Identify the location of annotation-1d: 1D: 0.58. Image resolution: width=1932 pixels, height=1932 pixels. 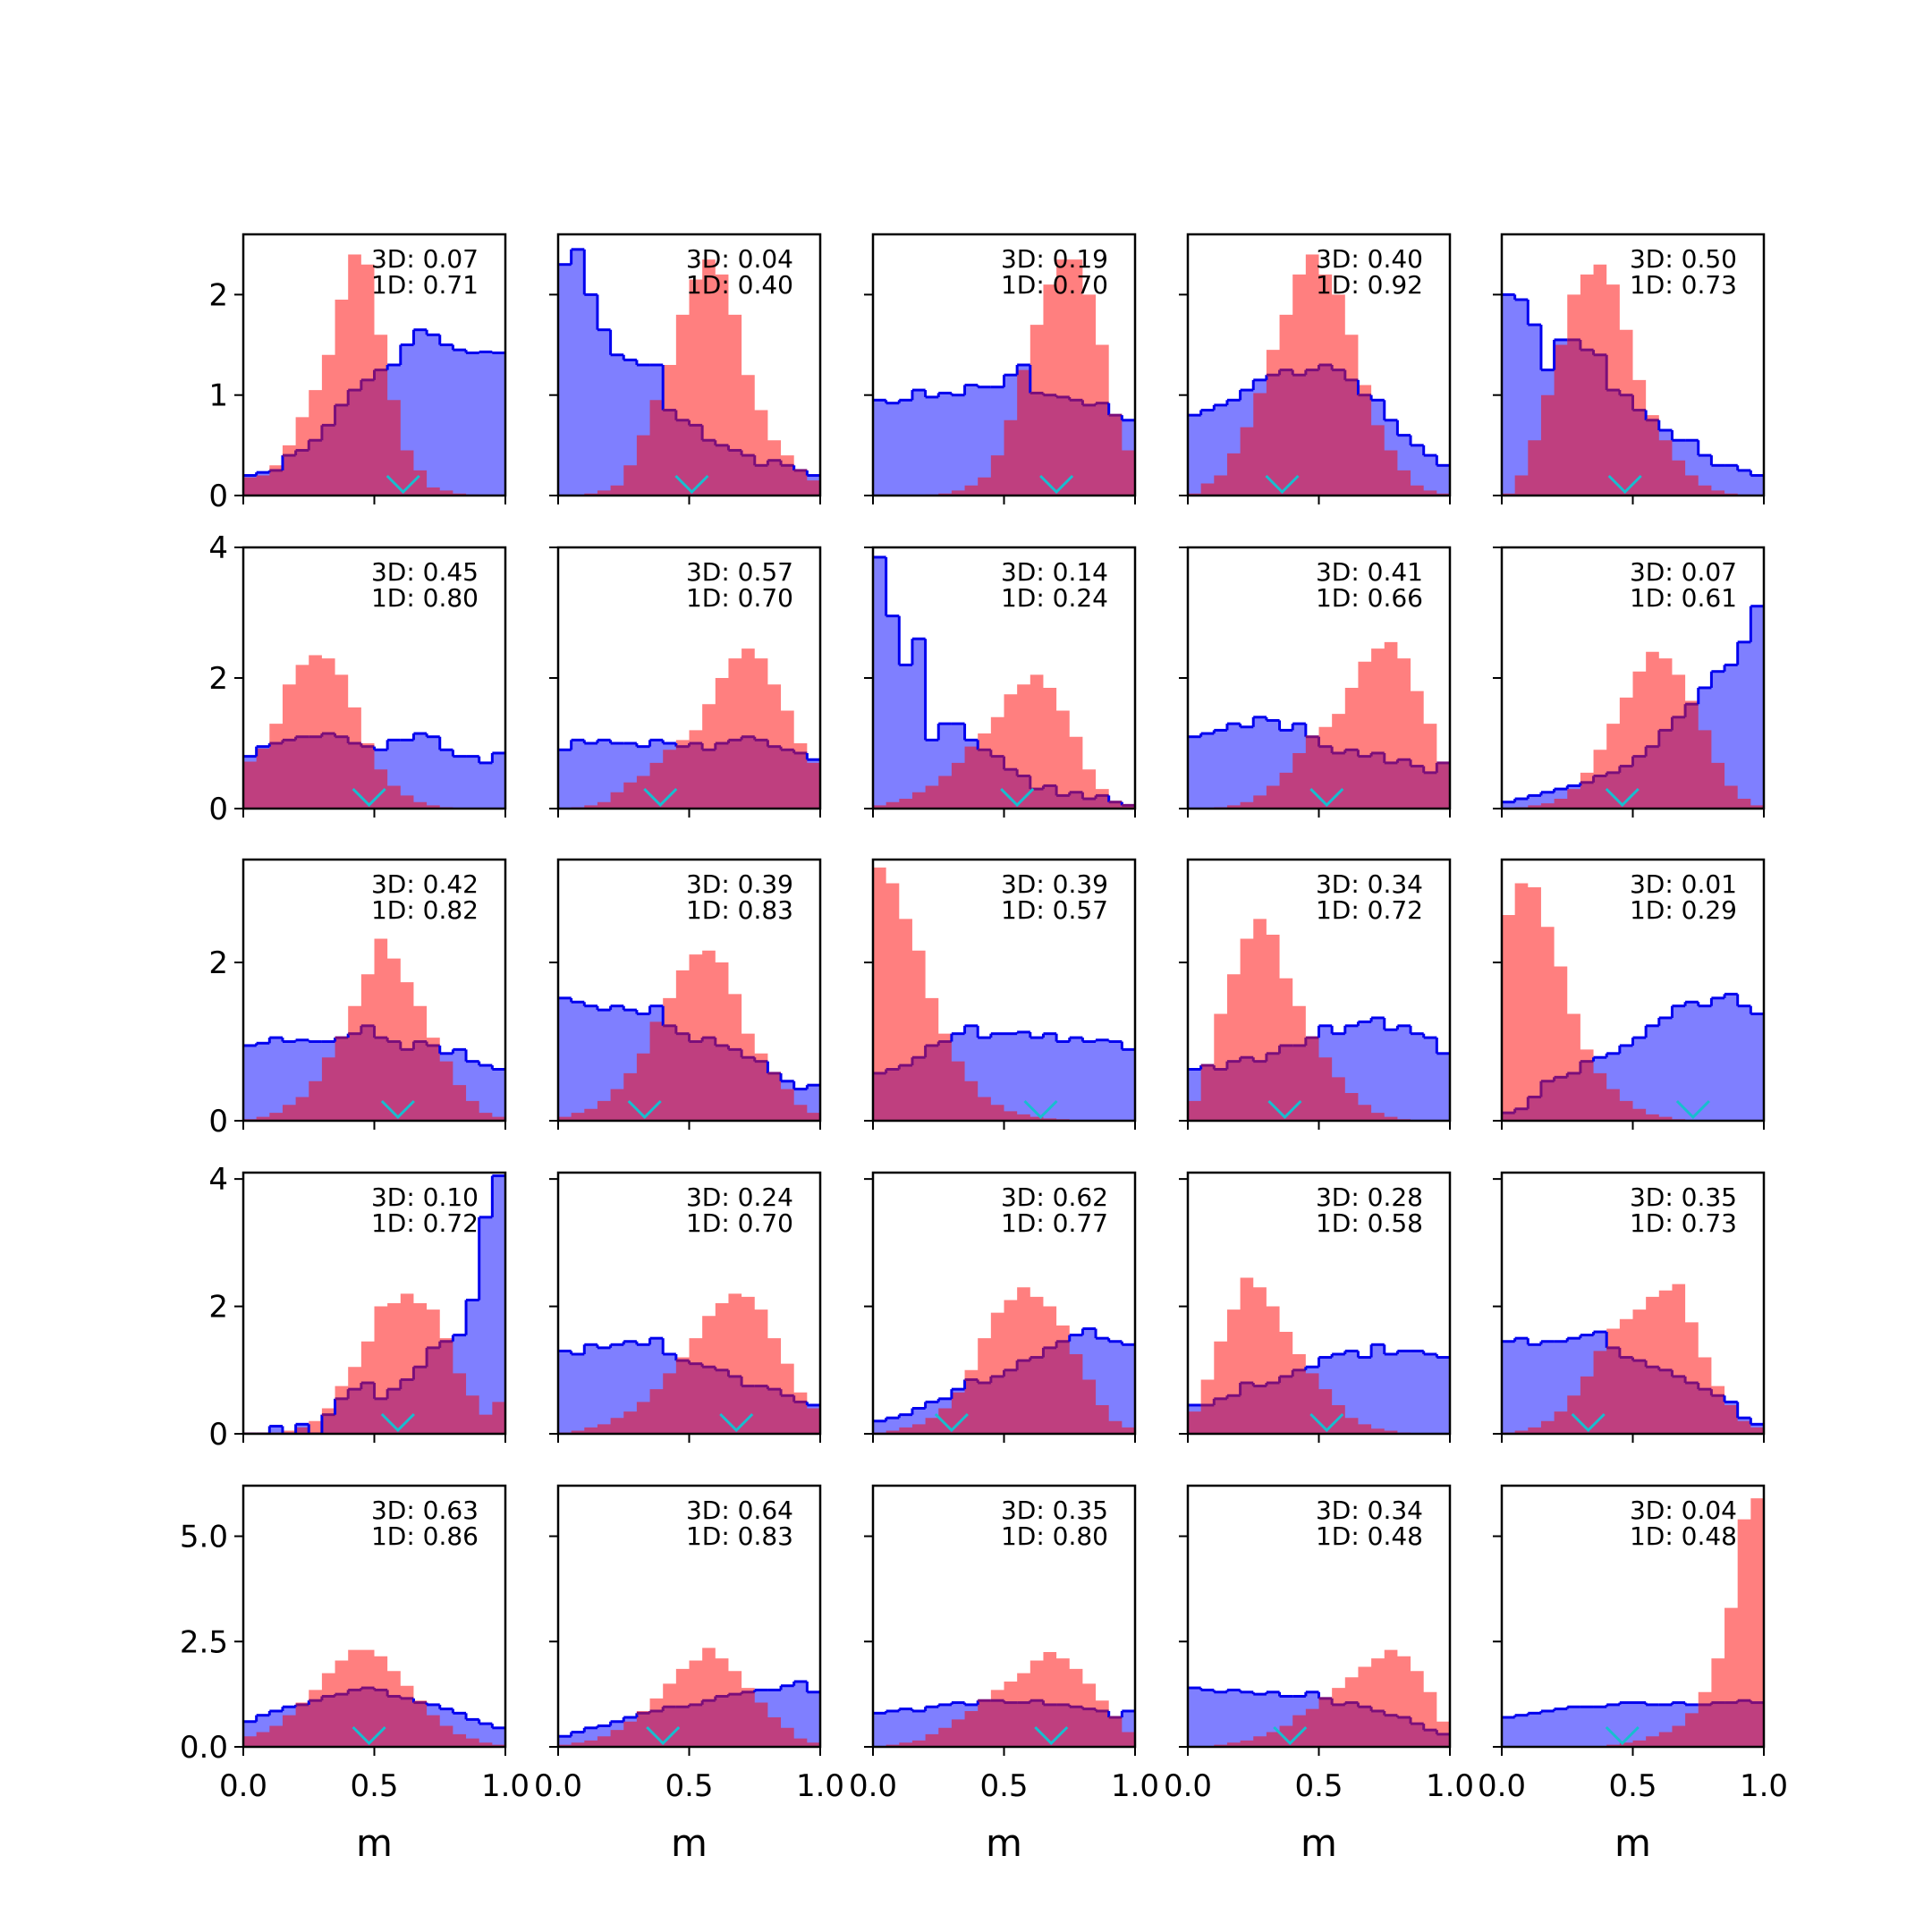
(1369, 1223).